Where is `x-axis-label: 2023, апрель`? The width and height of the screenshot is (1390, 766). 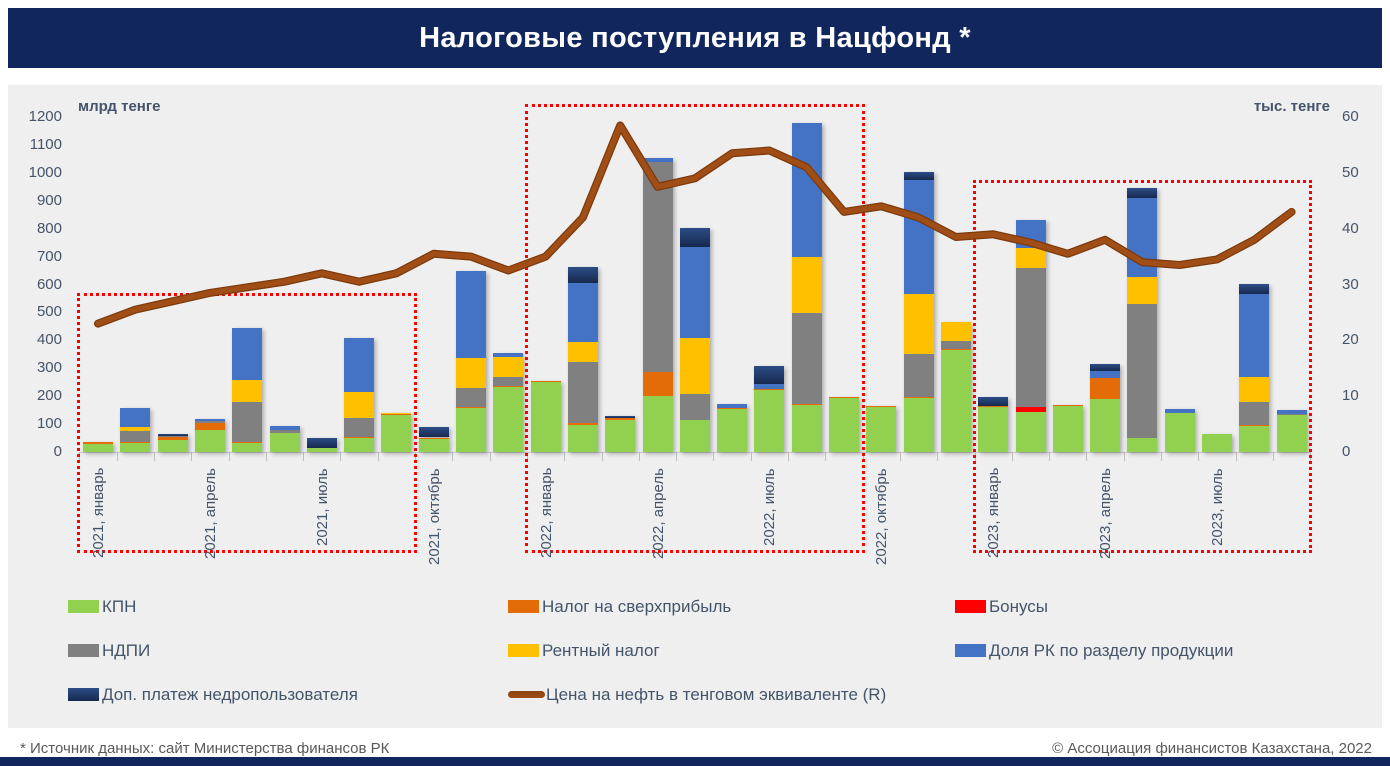 x-axis-label: 2023, апрель is located at coordinates (1106, 513).